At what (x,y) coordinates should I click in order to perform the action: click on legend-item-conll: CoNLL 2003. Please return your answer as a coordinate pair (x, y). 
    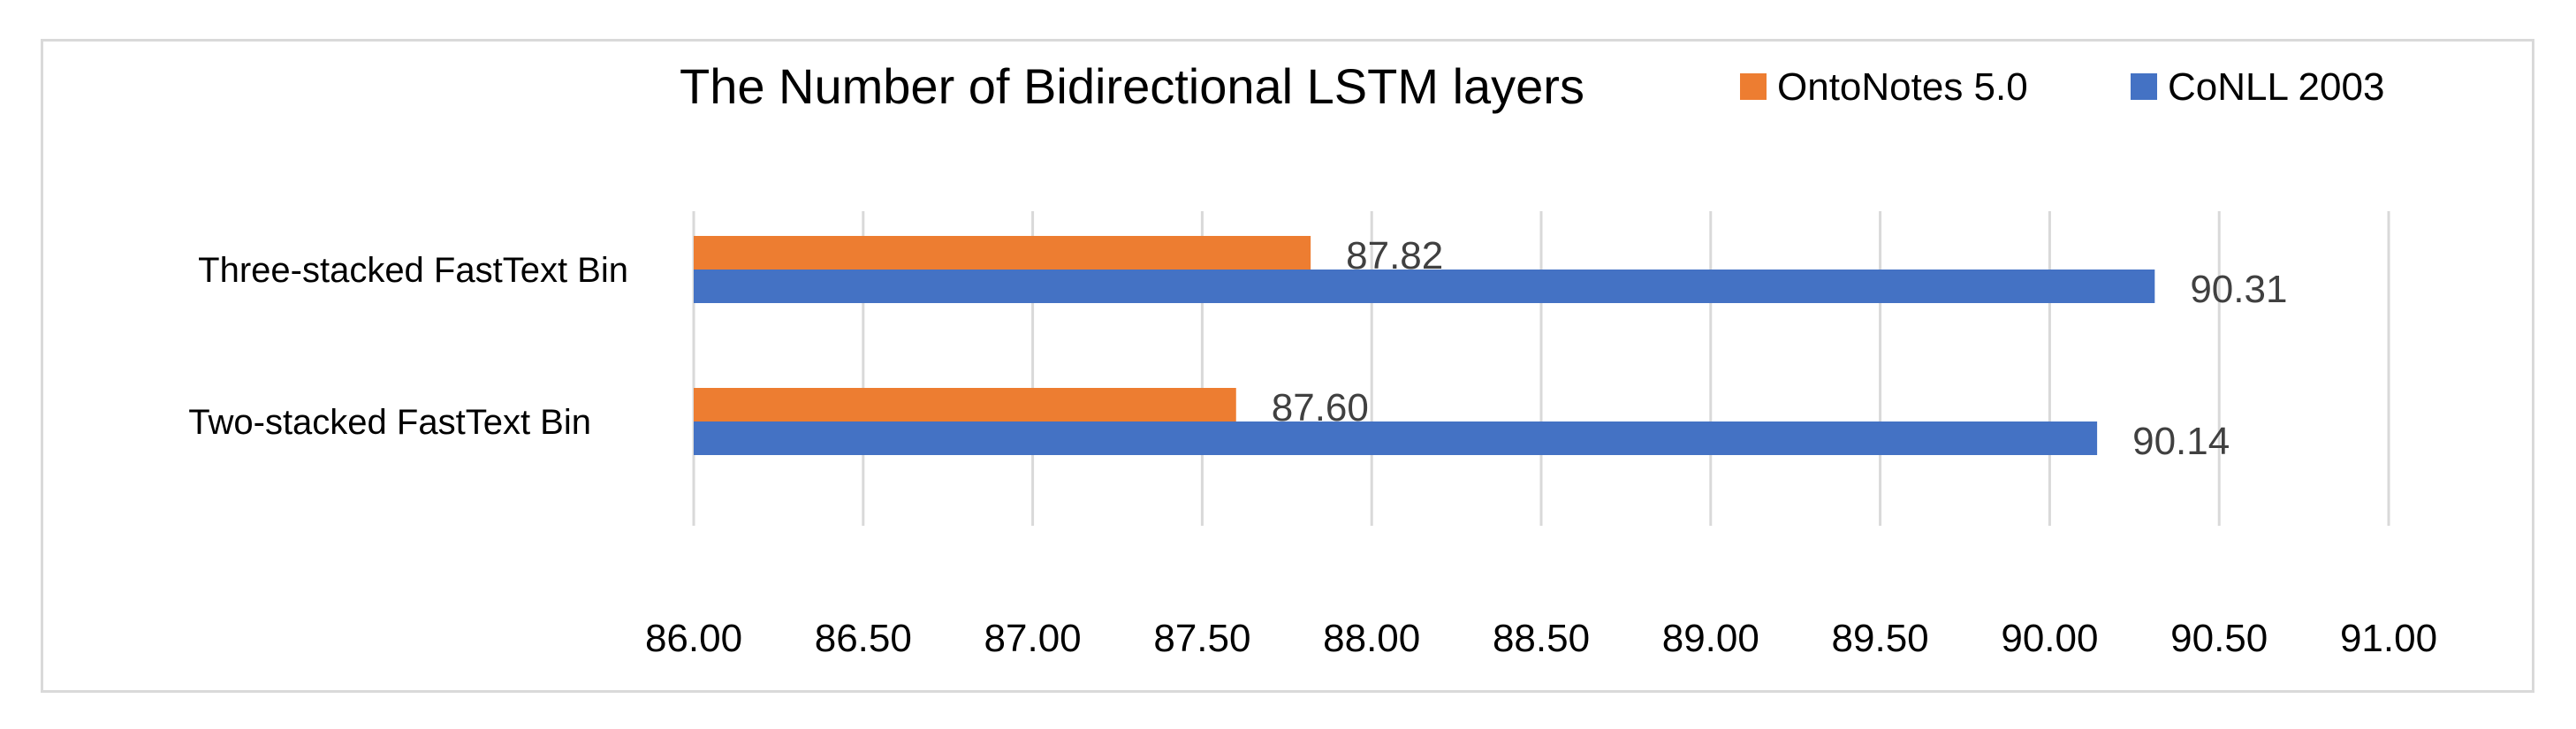
    Looking at the image, I should click on (2257, 87).